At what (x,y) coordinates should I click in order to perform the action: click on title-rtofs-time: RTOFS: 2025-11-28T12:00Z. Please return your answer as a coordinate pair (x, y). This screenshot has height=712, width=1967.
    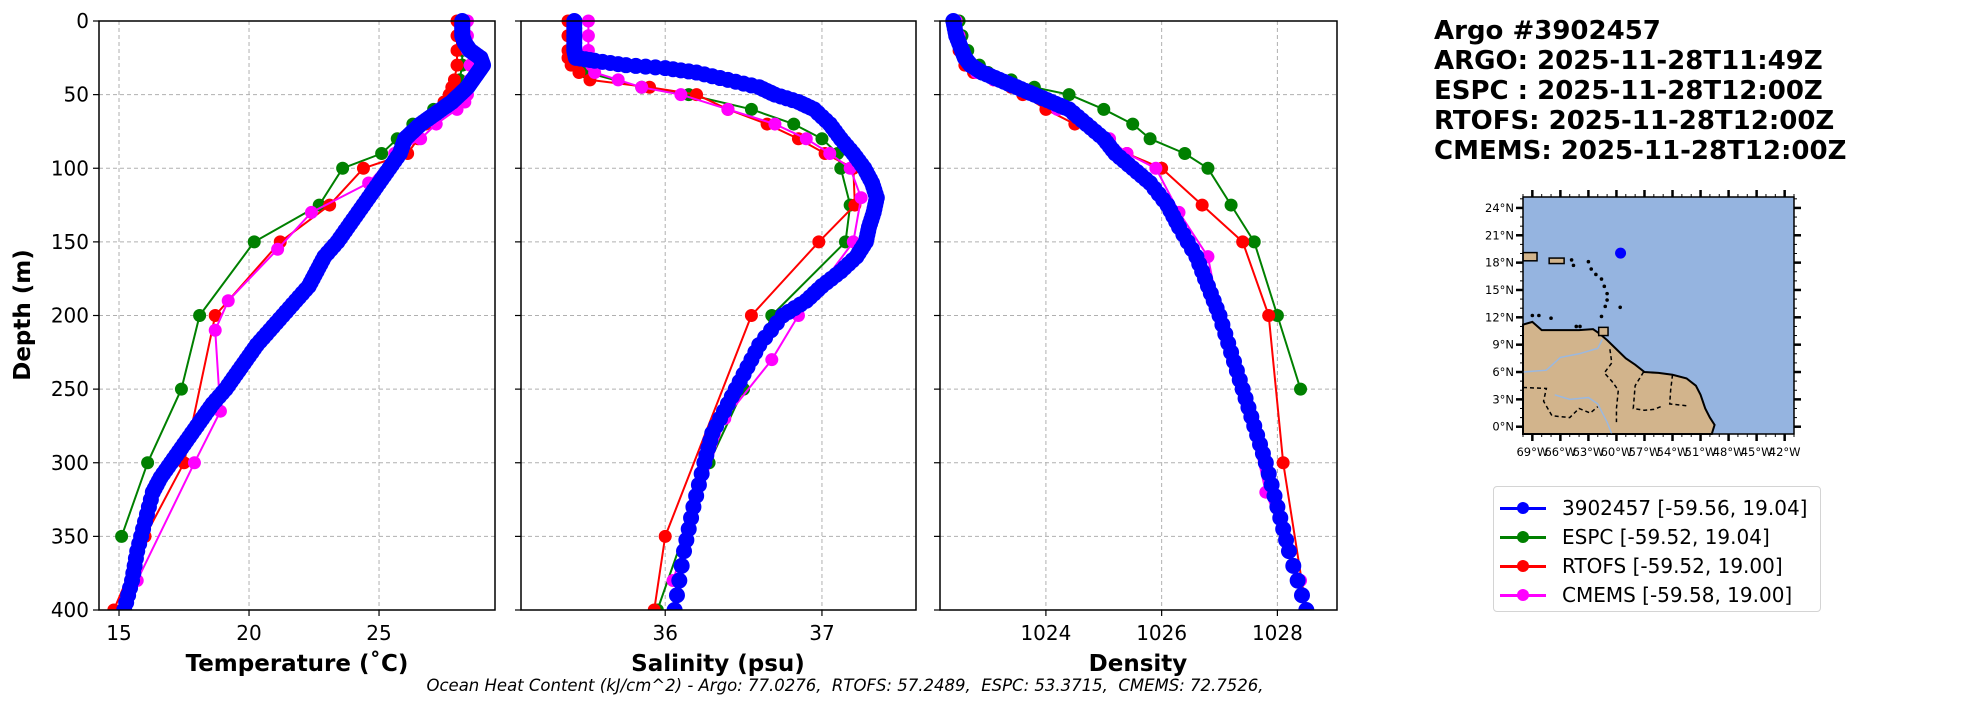
    Looking at the image, I should click on (1634, 121).